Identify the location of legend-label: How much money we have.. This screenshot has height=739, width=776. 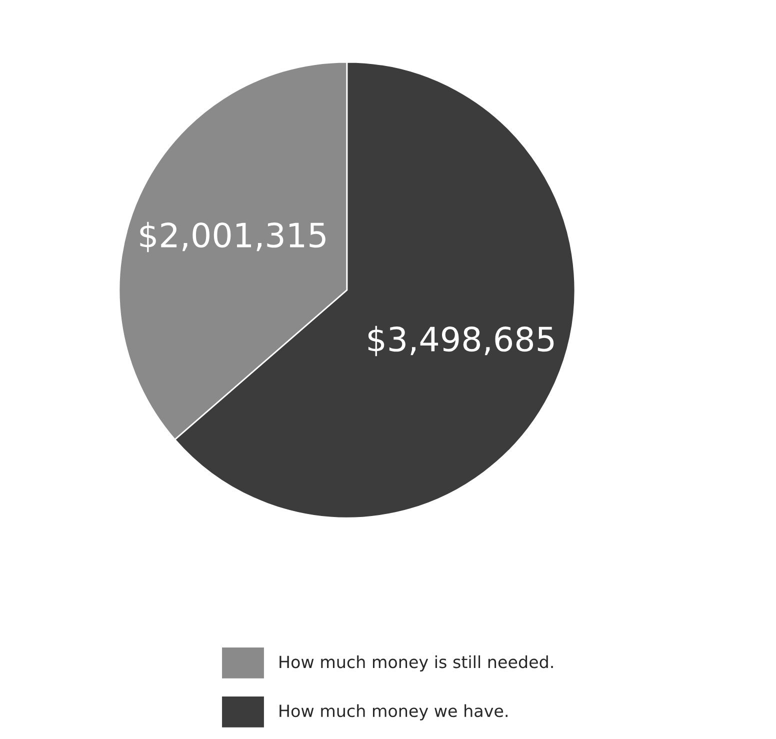
(394, 712).